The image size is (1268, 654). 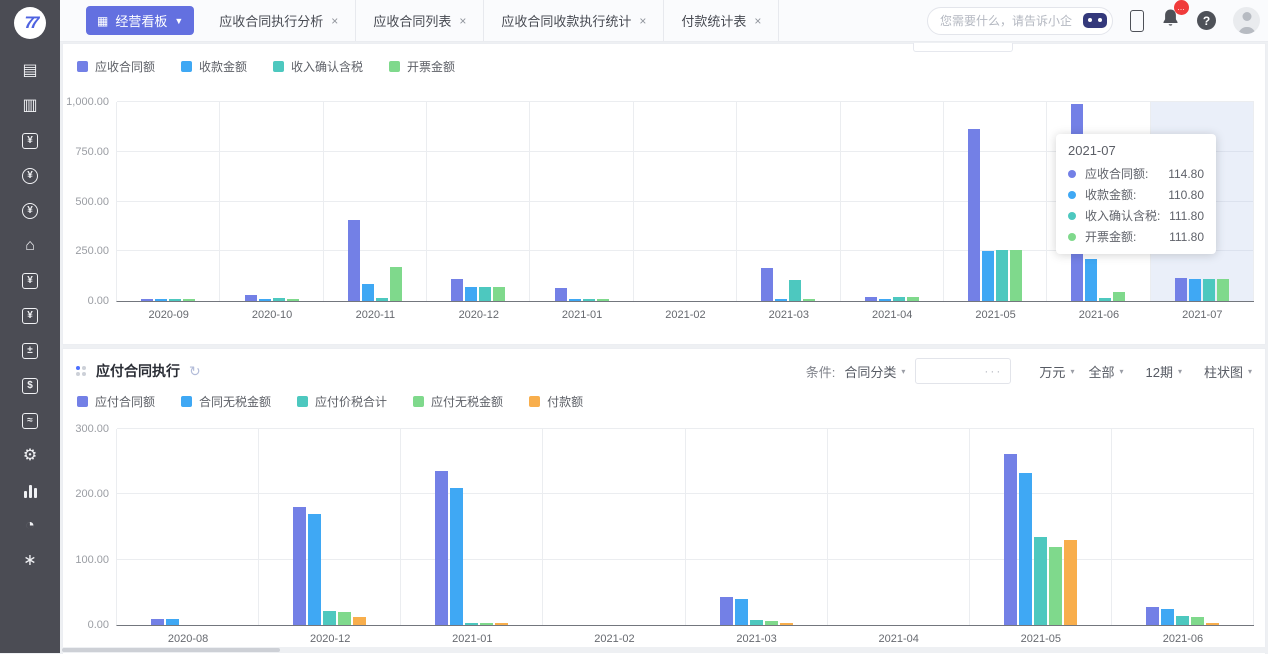 I want to click on help-button: ?, so click(x=1206, y=20).